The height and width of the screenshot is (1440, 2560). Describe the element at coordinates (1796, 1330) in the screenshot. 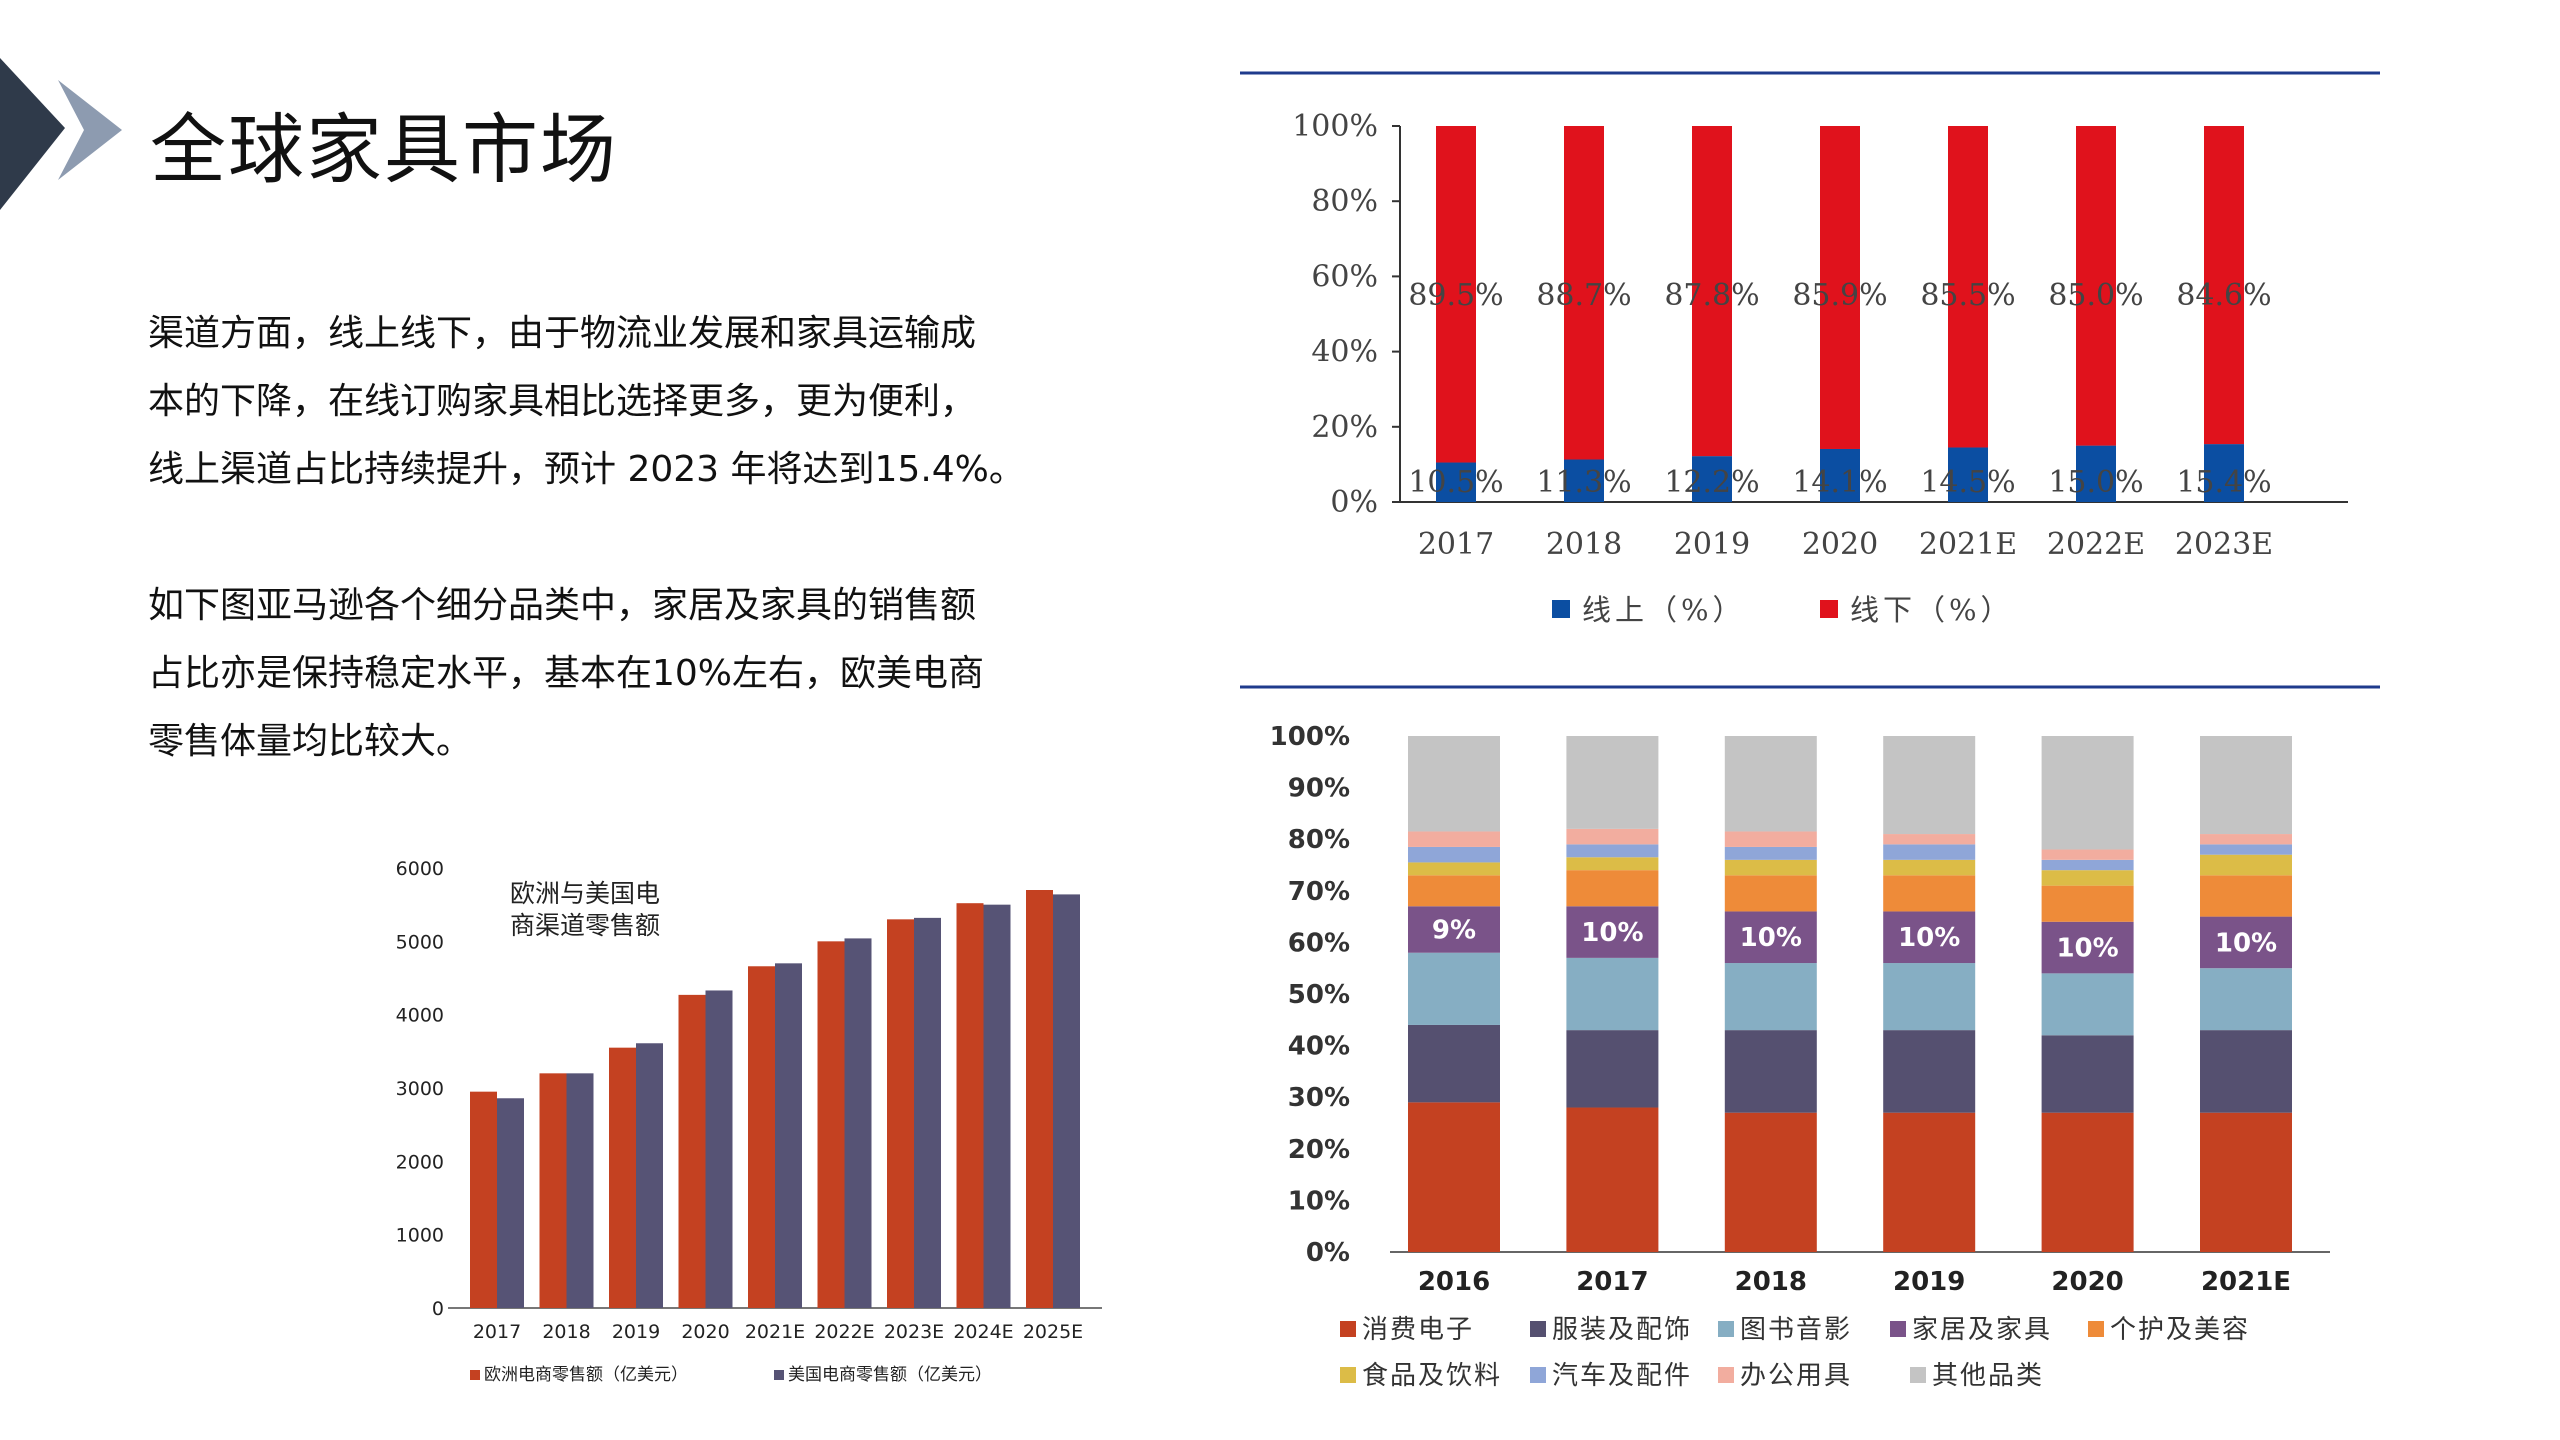

I see `legend-label: 图书音影` at that location.